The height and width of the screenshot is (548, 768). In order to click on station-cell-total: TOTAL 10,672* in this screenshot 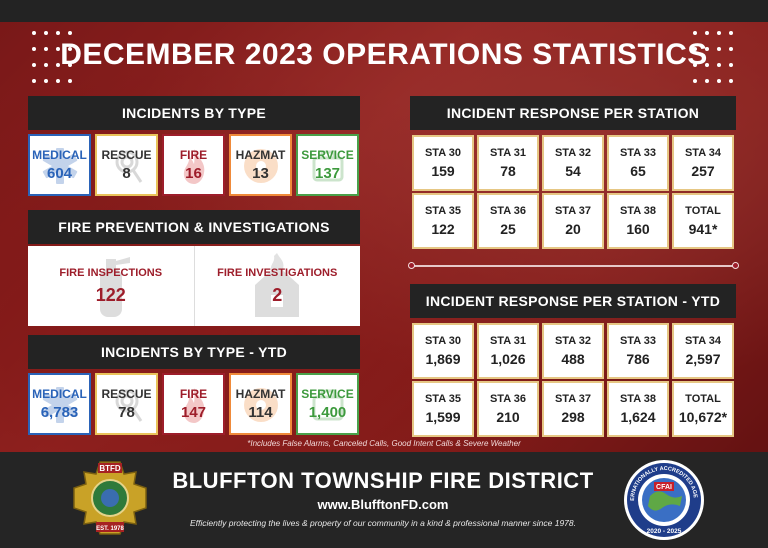, I will do `click(703, 409)`.